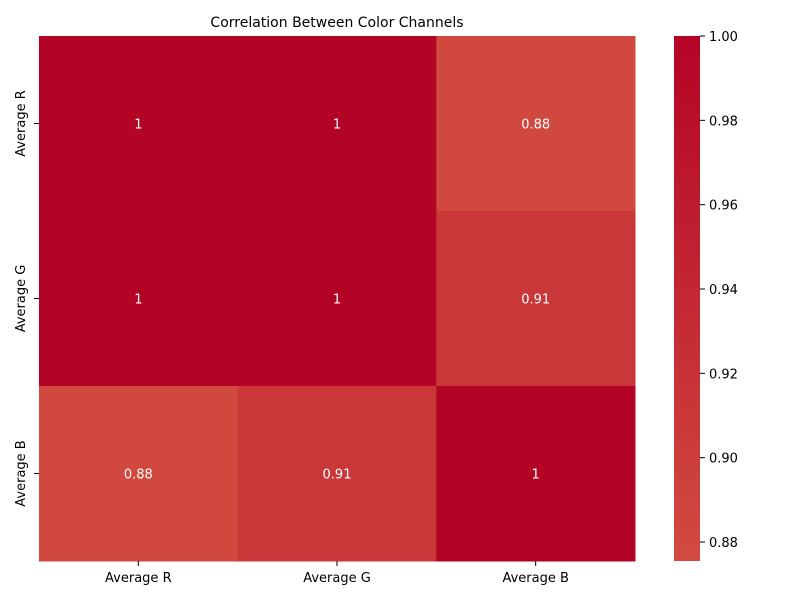  Describe the element at coordinates (723, 206) in the screenshot. I see `colorbar-tick-label: 0.96` at that location.